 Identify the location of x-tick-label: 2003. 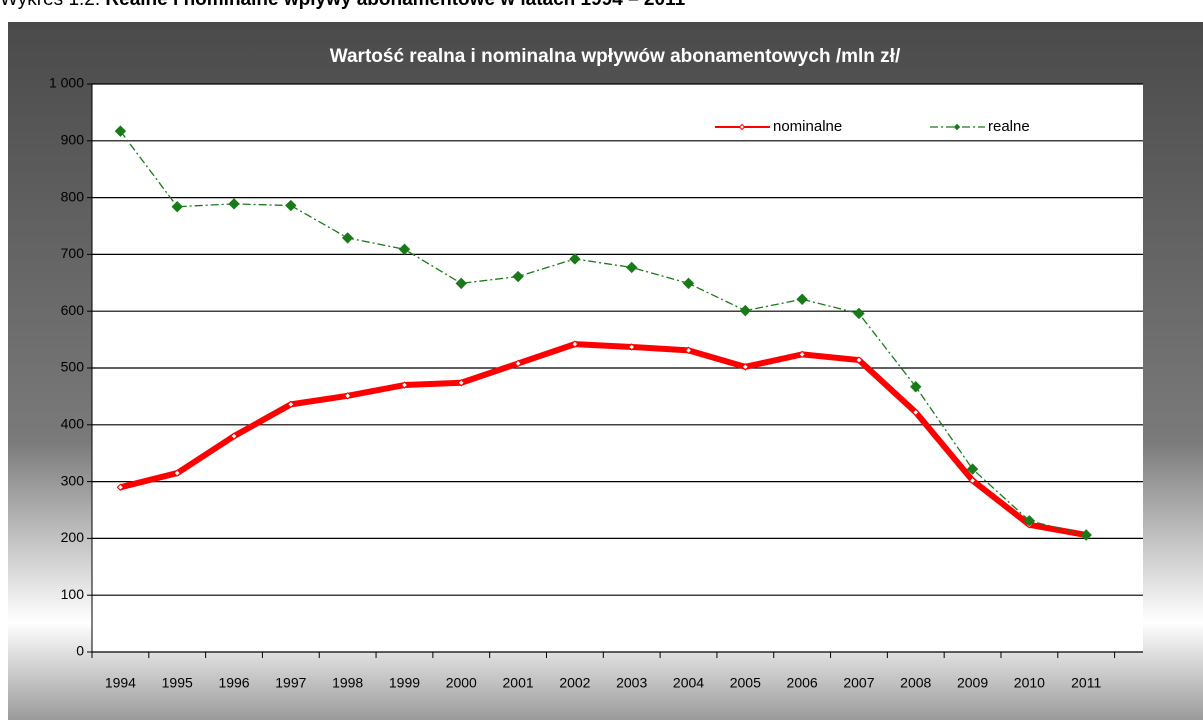
(631, 683).